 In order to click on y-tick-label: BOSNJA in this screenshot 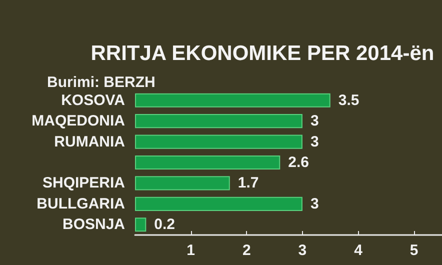, I will do `click(94, 225)`.